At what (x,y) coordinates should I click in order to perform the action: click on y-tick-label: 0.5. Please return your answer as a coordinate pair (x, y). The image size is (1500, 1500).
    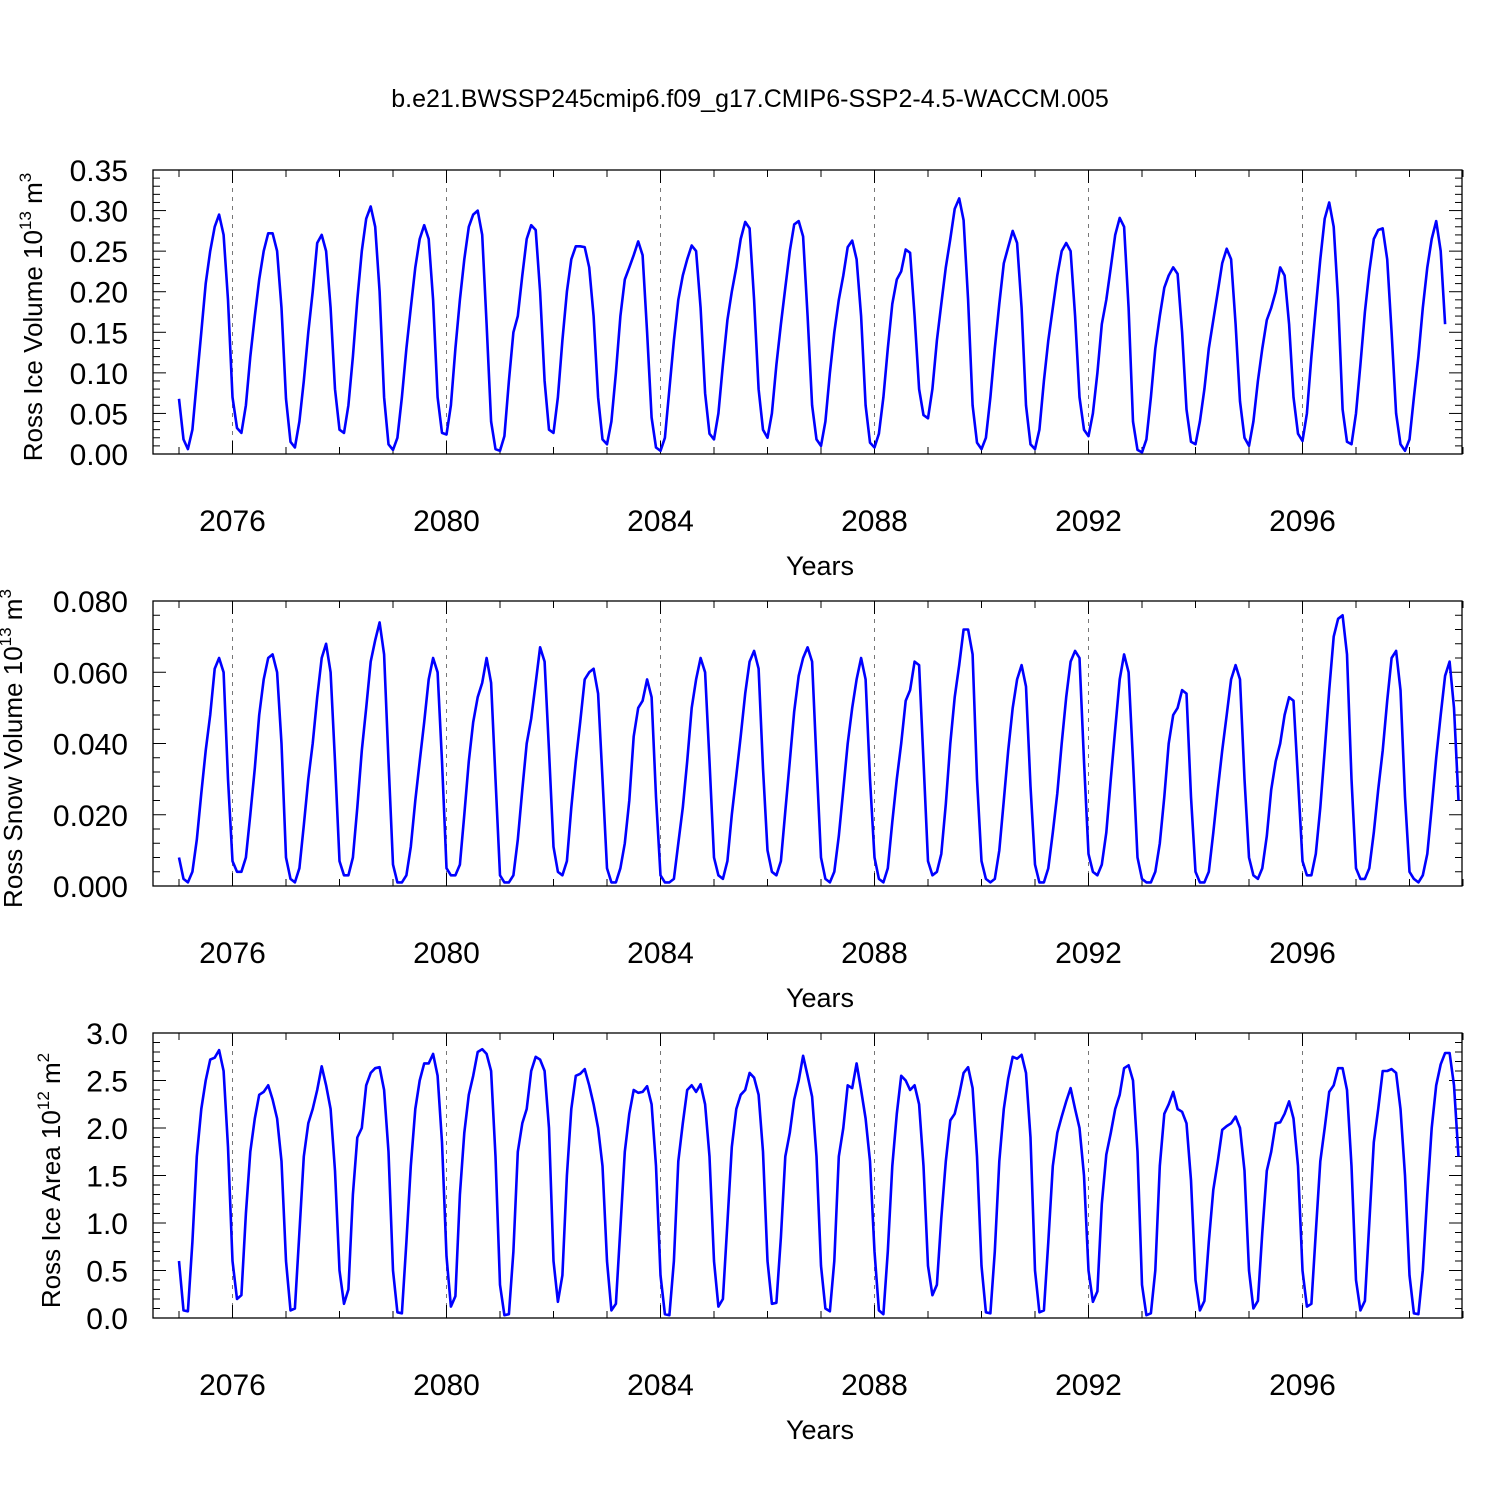
    Looking at the image, I should click on (107, 1272).